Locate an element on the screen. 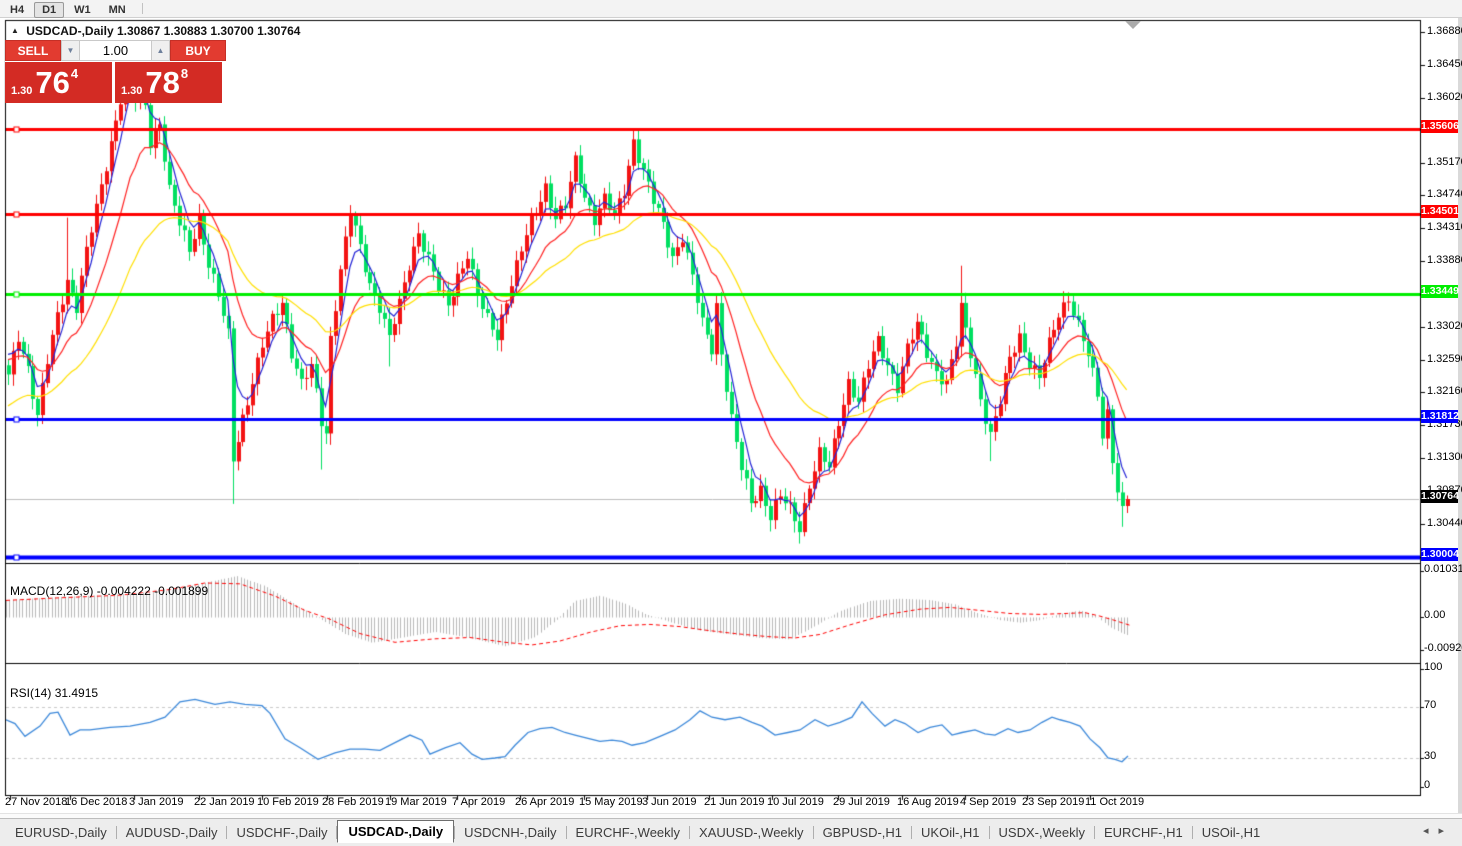 The height and width of the screenshot is (846, 1462). tab-item: XAUUSD-,Weekly is located at coordinates (751, 832).